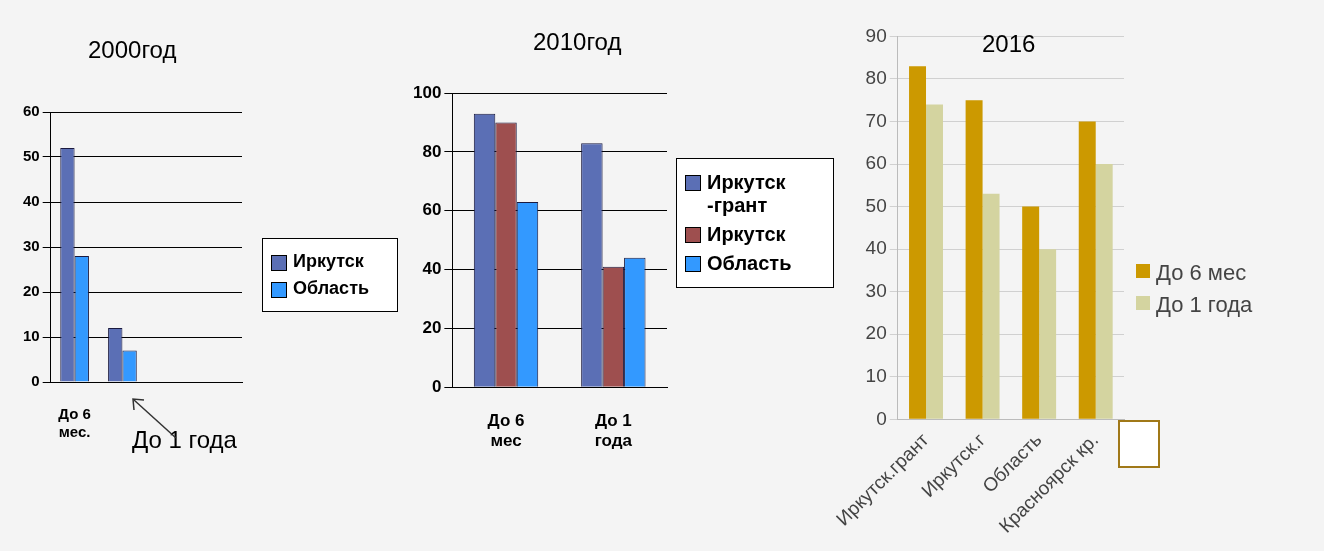 The image size is (1324, 551). I want to click on y-tick-label: 100, so click(427, 92).